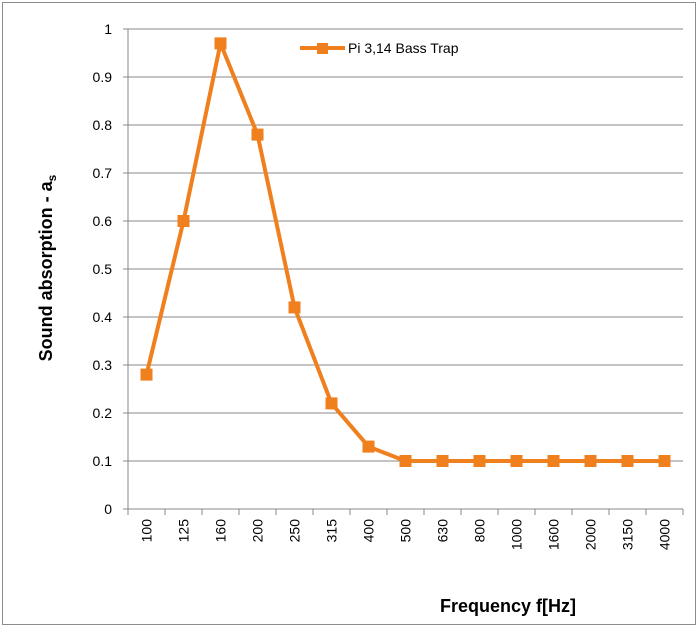 Image resolution: width=699 pixels, height=628 pixels. What do you see at coordinates (103, 221) in the screenshot?
I see `y-tick-label: 0.6` at bounding box center [103, 221].